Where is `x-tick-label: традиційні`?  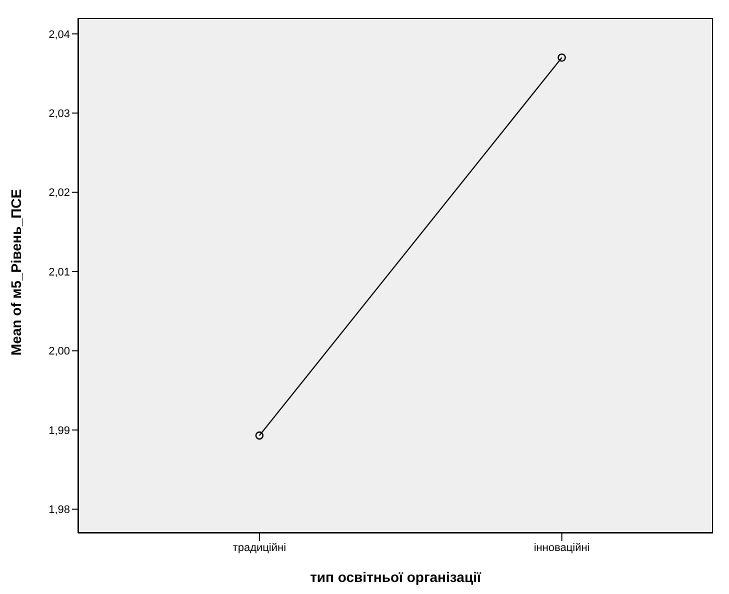
x-tick-label: традиційні is located at coordinates (259, 548).